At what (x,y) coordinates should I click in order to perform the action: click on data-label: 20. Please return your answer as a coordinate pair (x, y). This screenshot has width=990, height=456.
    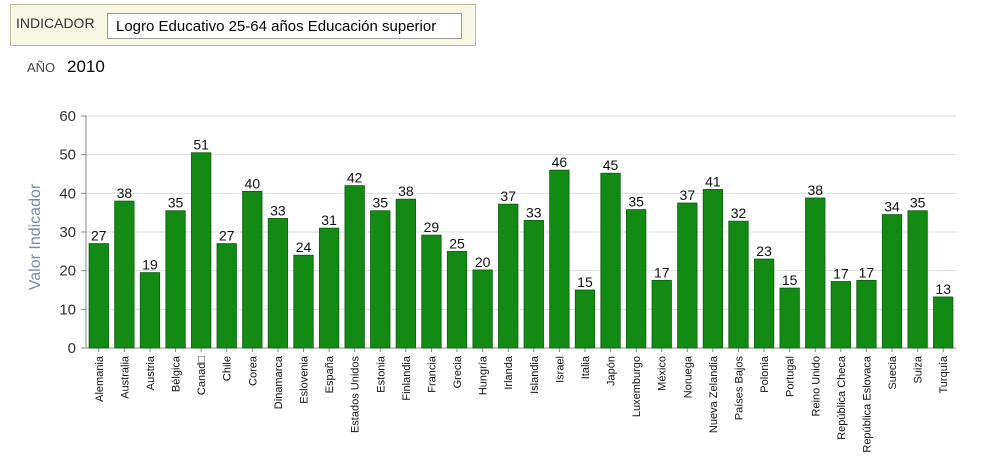
    Looking at the image, I should click on (483, 262).